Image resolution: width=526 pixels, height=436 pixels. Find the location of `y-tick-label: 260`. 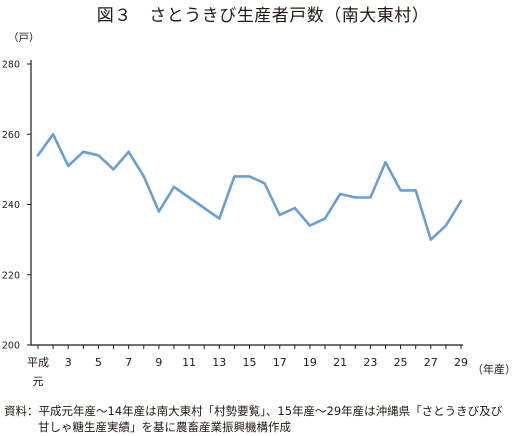

y-tick-label: 260 is located at coordinates (11, 135).